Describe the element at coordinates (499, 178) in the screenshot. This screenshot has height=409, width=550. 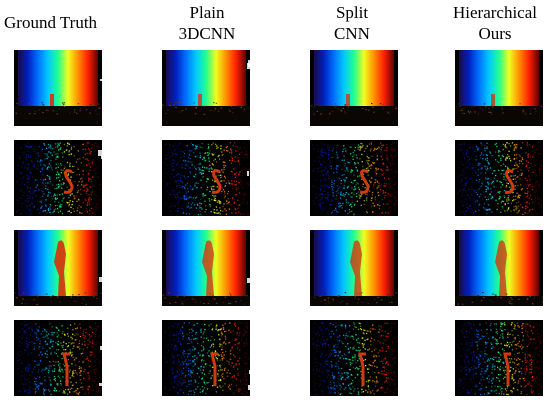
I see `result-image-row-2-hier` at that location.